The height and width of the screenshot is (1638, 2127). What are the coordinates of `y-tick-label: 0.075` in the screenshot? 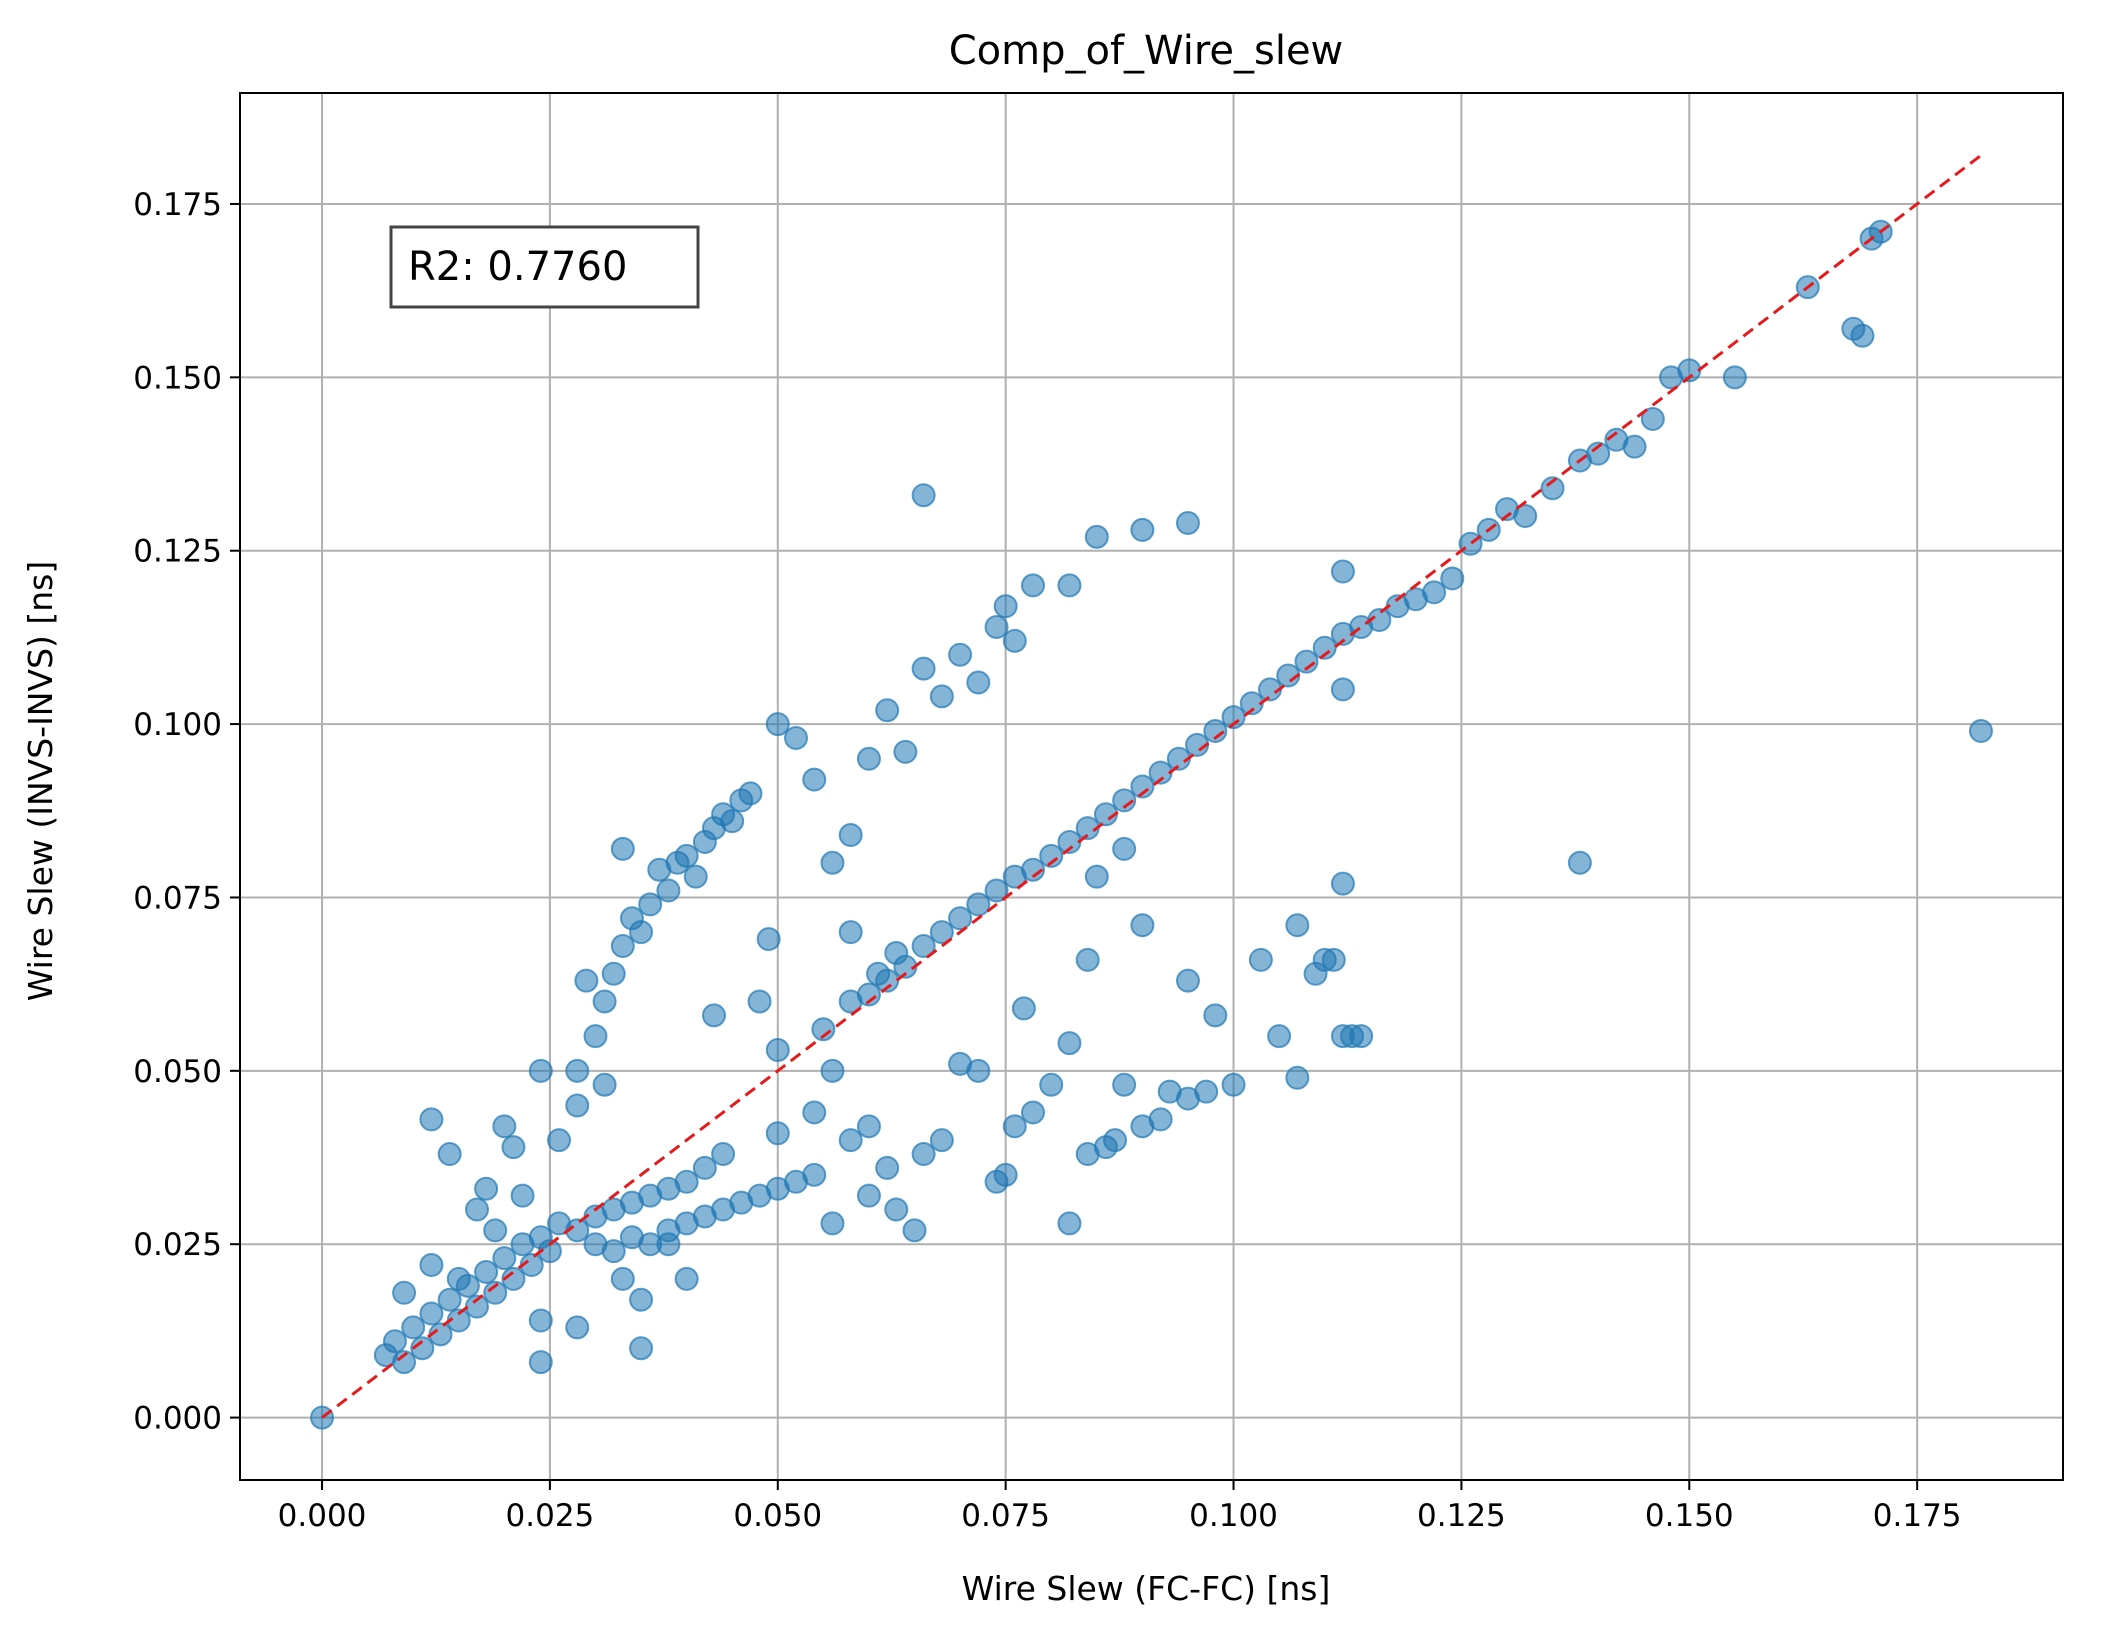 It's located at (177, 898).